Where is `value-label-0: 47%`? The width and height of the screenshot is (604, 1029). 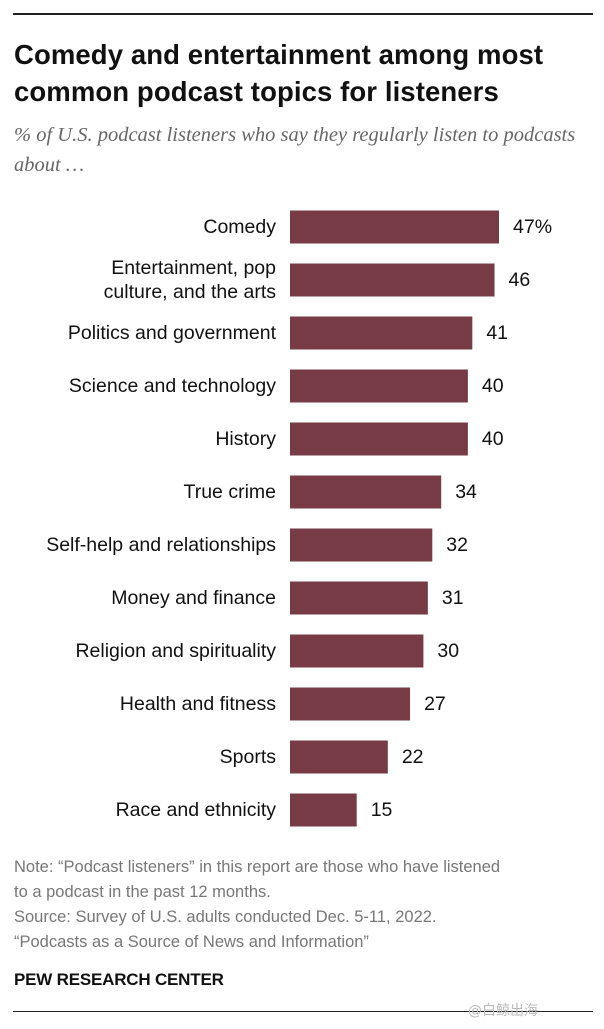 value-label-0: 47% is located at coordinates (532, 227).